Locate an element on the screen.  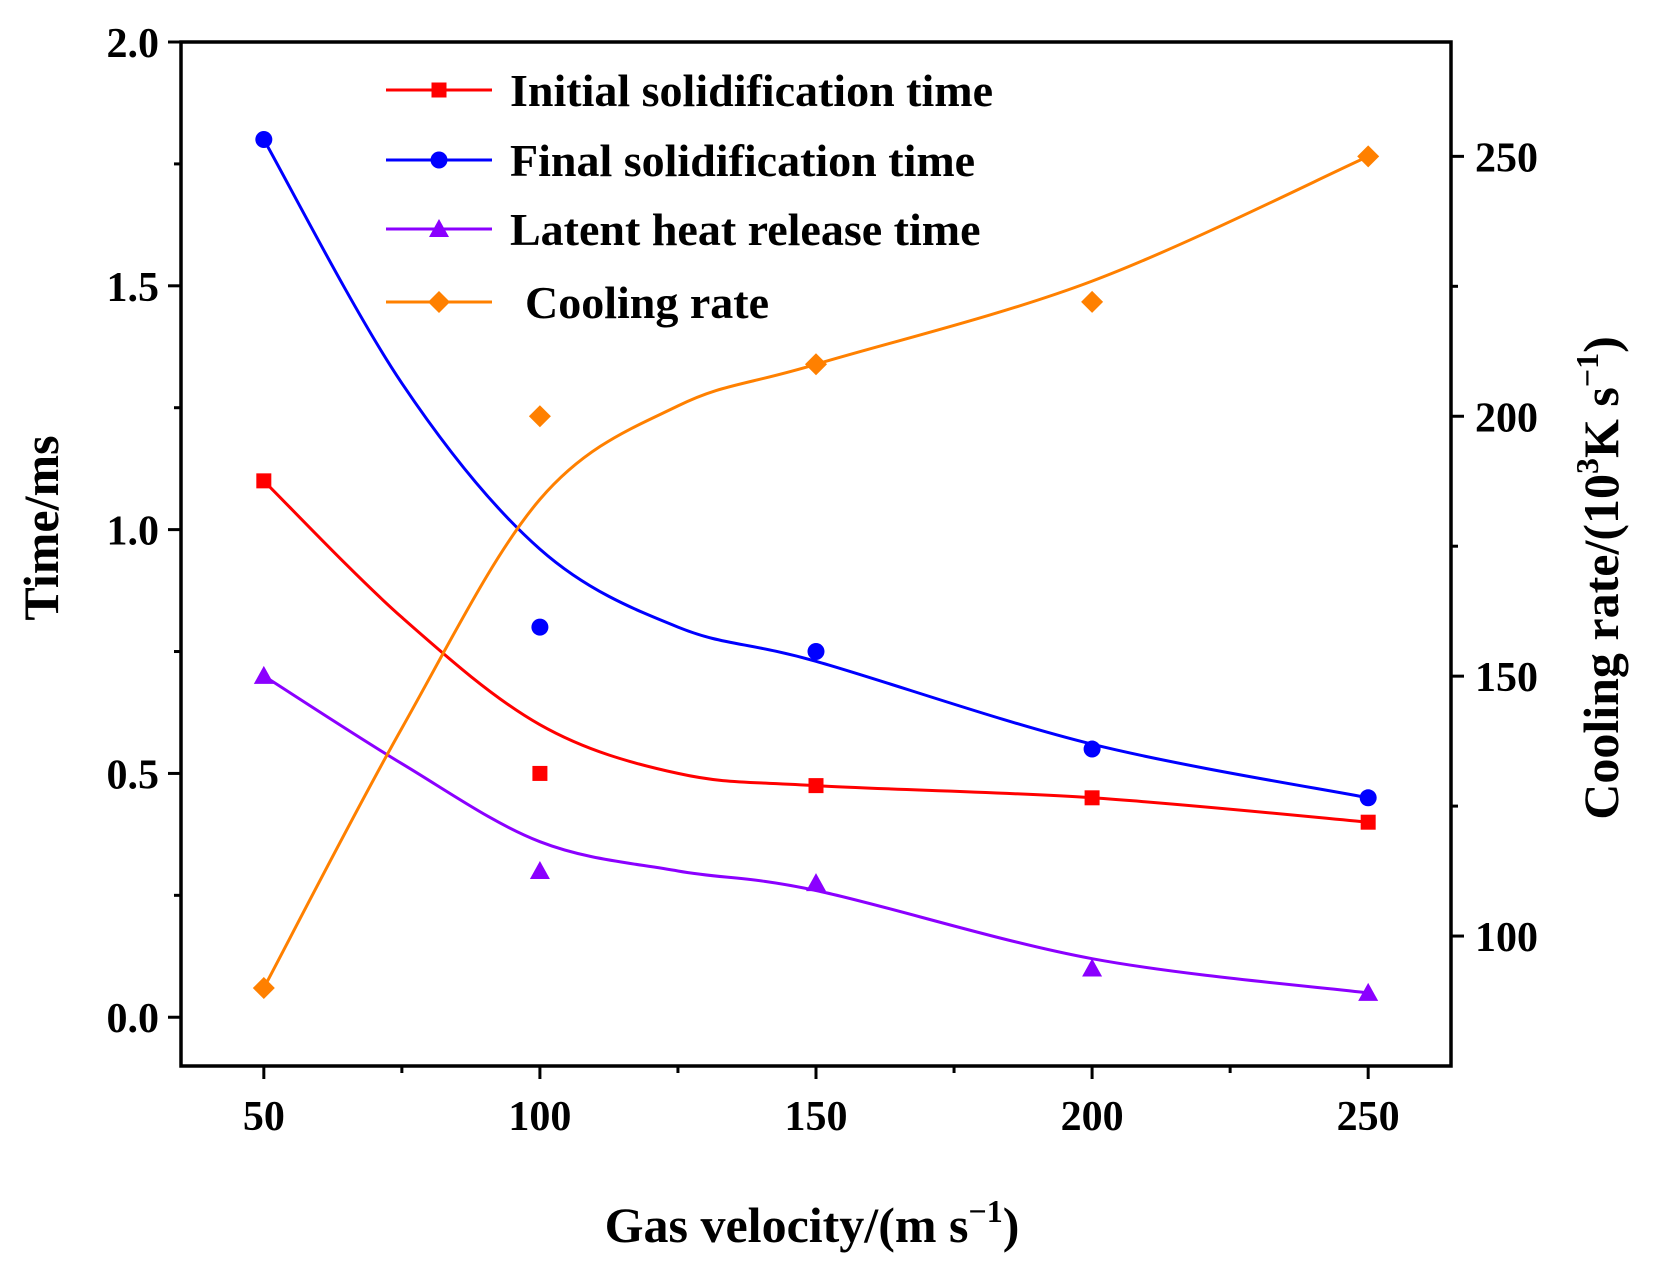
x-axis-title-sup: −1 is located at coordinates (985, 1211).